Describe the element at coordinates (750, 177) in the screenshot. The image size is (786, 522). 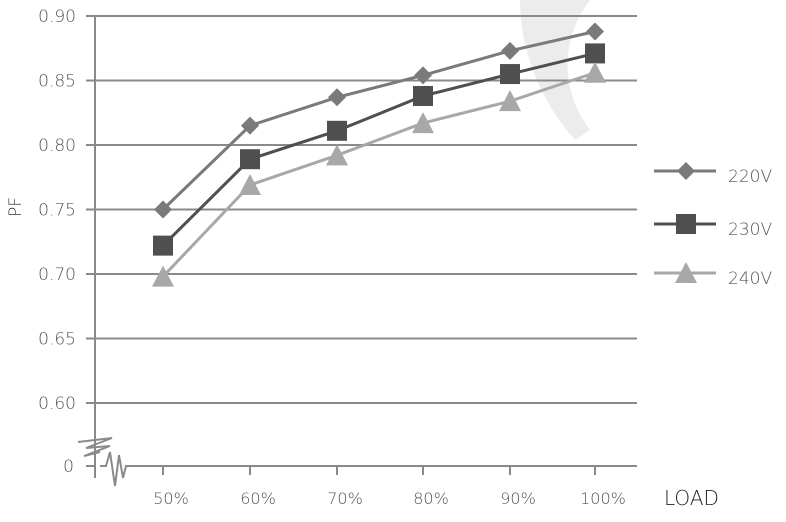
I see `legend-label: 220V` at that location.